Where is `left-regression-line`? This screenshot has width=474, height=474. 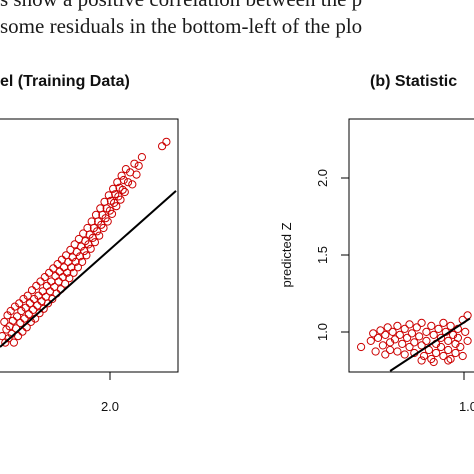
left-regression-line is located at coordinates (88, 269).